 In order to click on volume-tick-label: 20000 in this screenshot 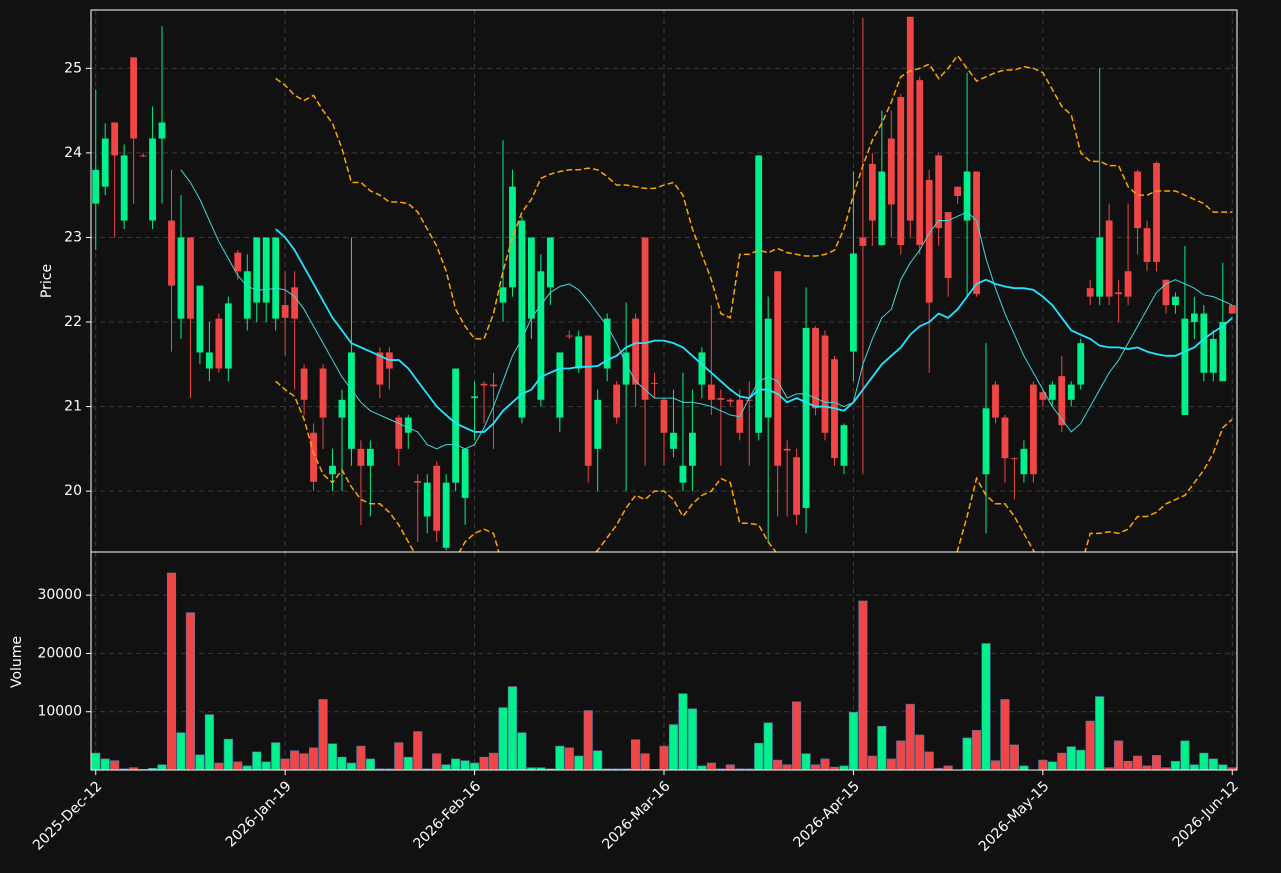, I will do `click(59, 653)`.